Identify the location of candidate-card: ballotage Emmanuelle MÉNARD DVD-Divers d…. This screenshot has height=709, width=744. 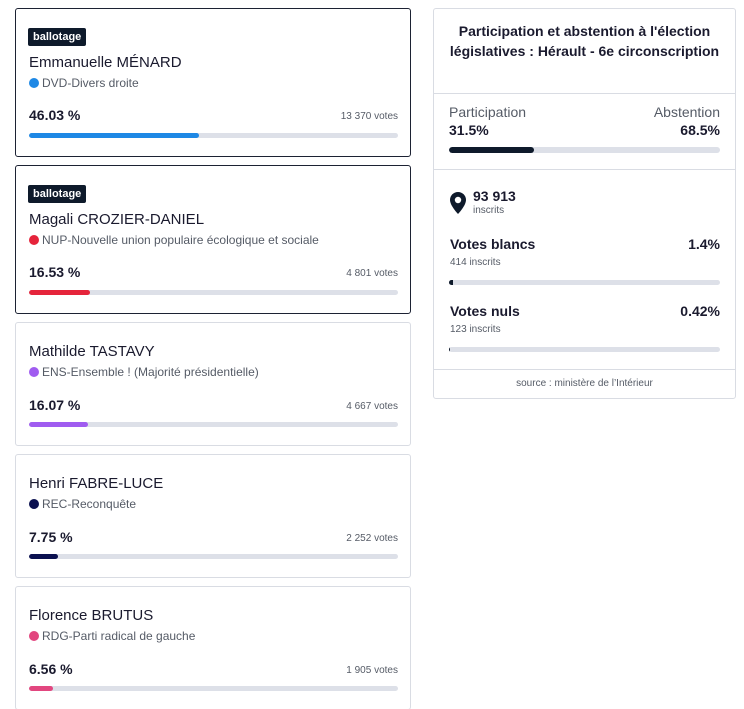
(213, 82).